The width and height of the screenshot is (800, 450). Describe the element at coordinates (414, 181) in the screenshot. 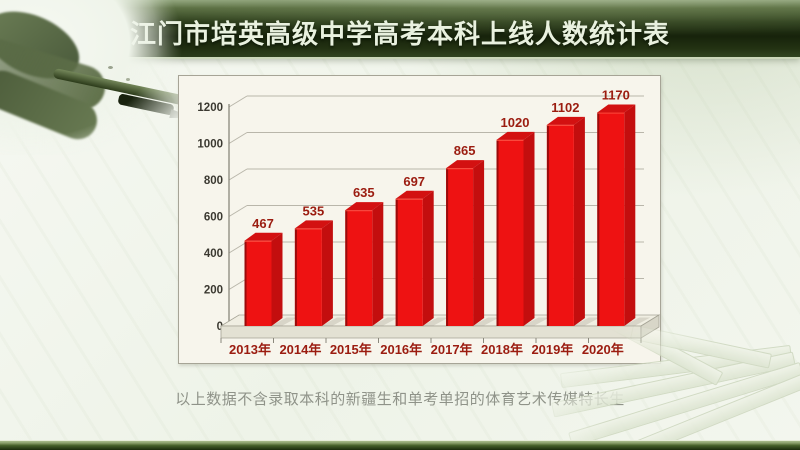

I see `svg-text: 697` at that location.